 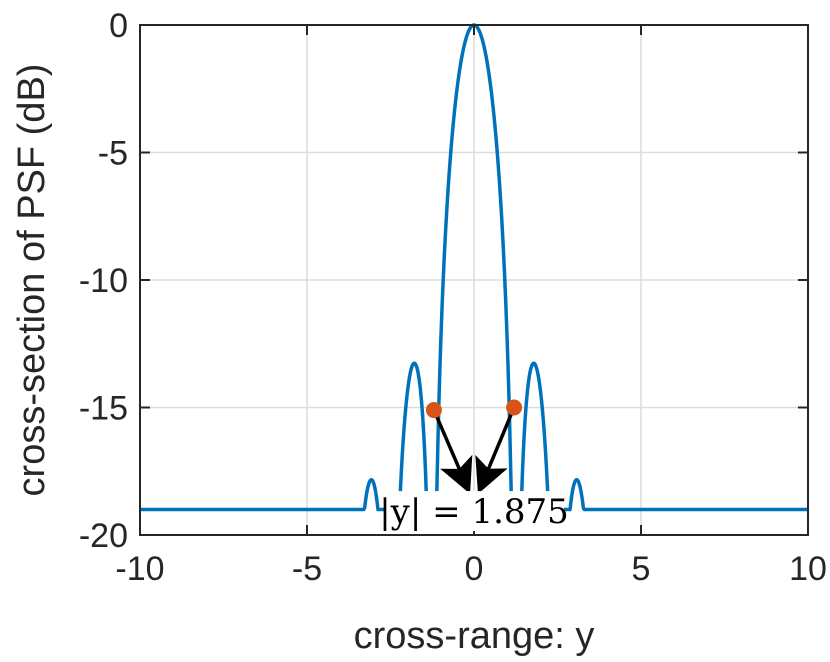 What do you see at coordinates (139, 569) in the screenshot?
I see `x-tick-label: -10` at bounding box center [139, 569].